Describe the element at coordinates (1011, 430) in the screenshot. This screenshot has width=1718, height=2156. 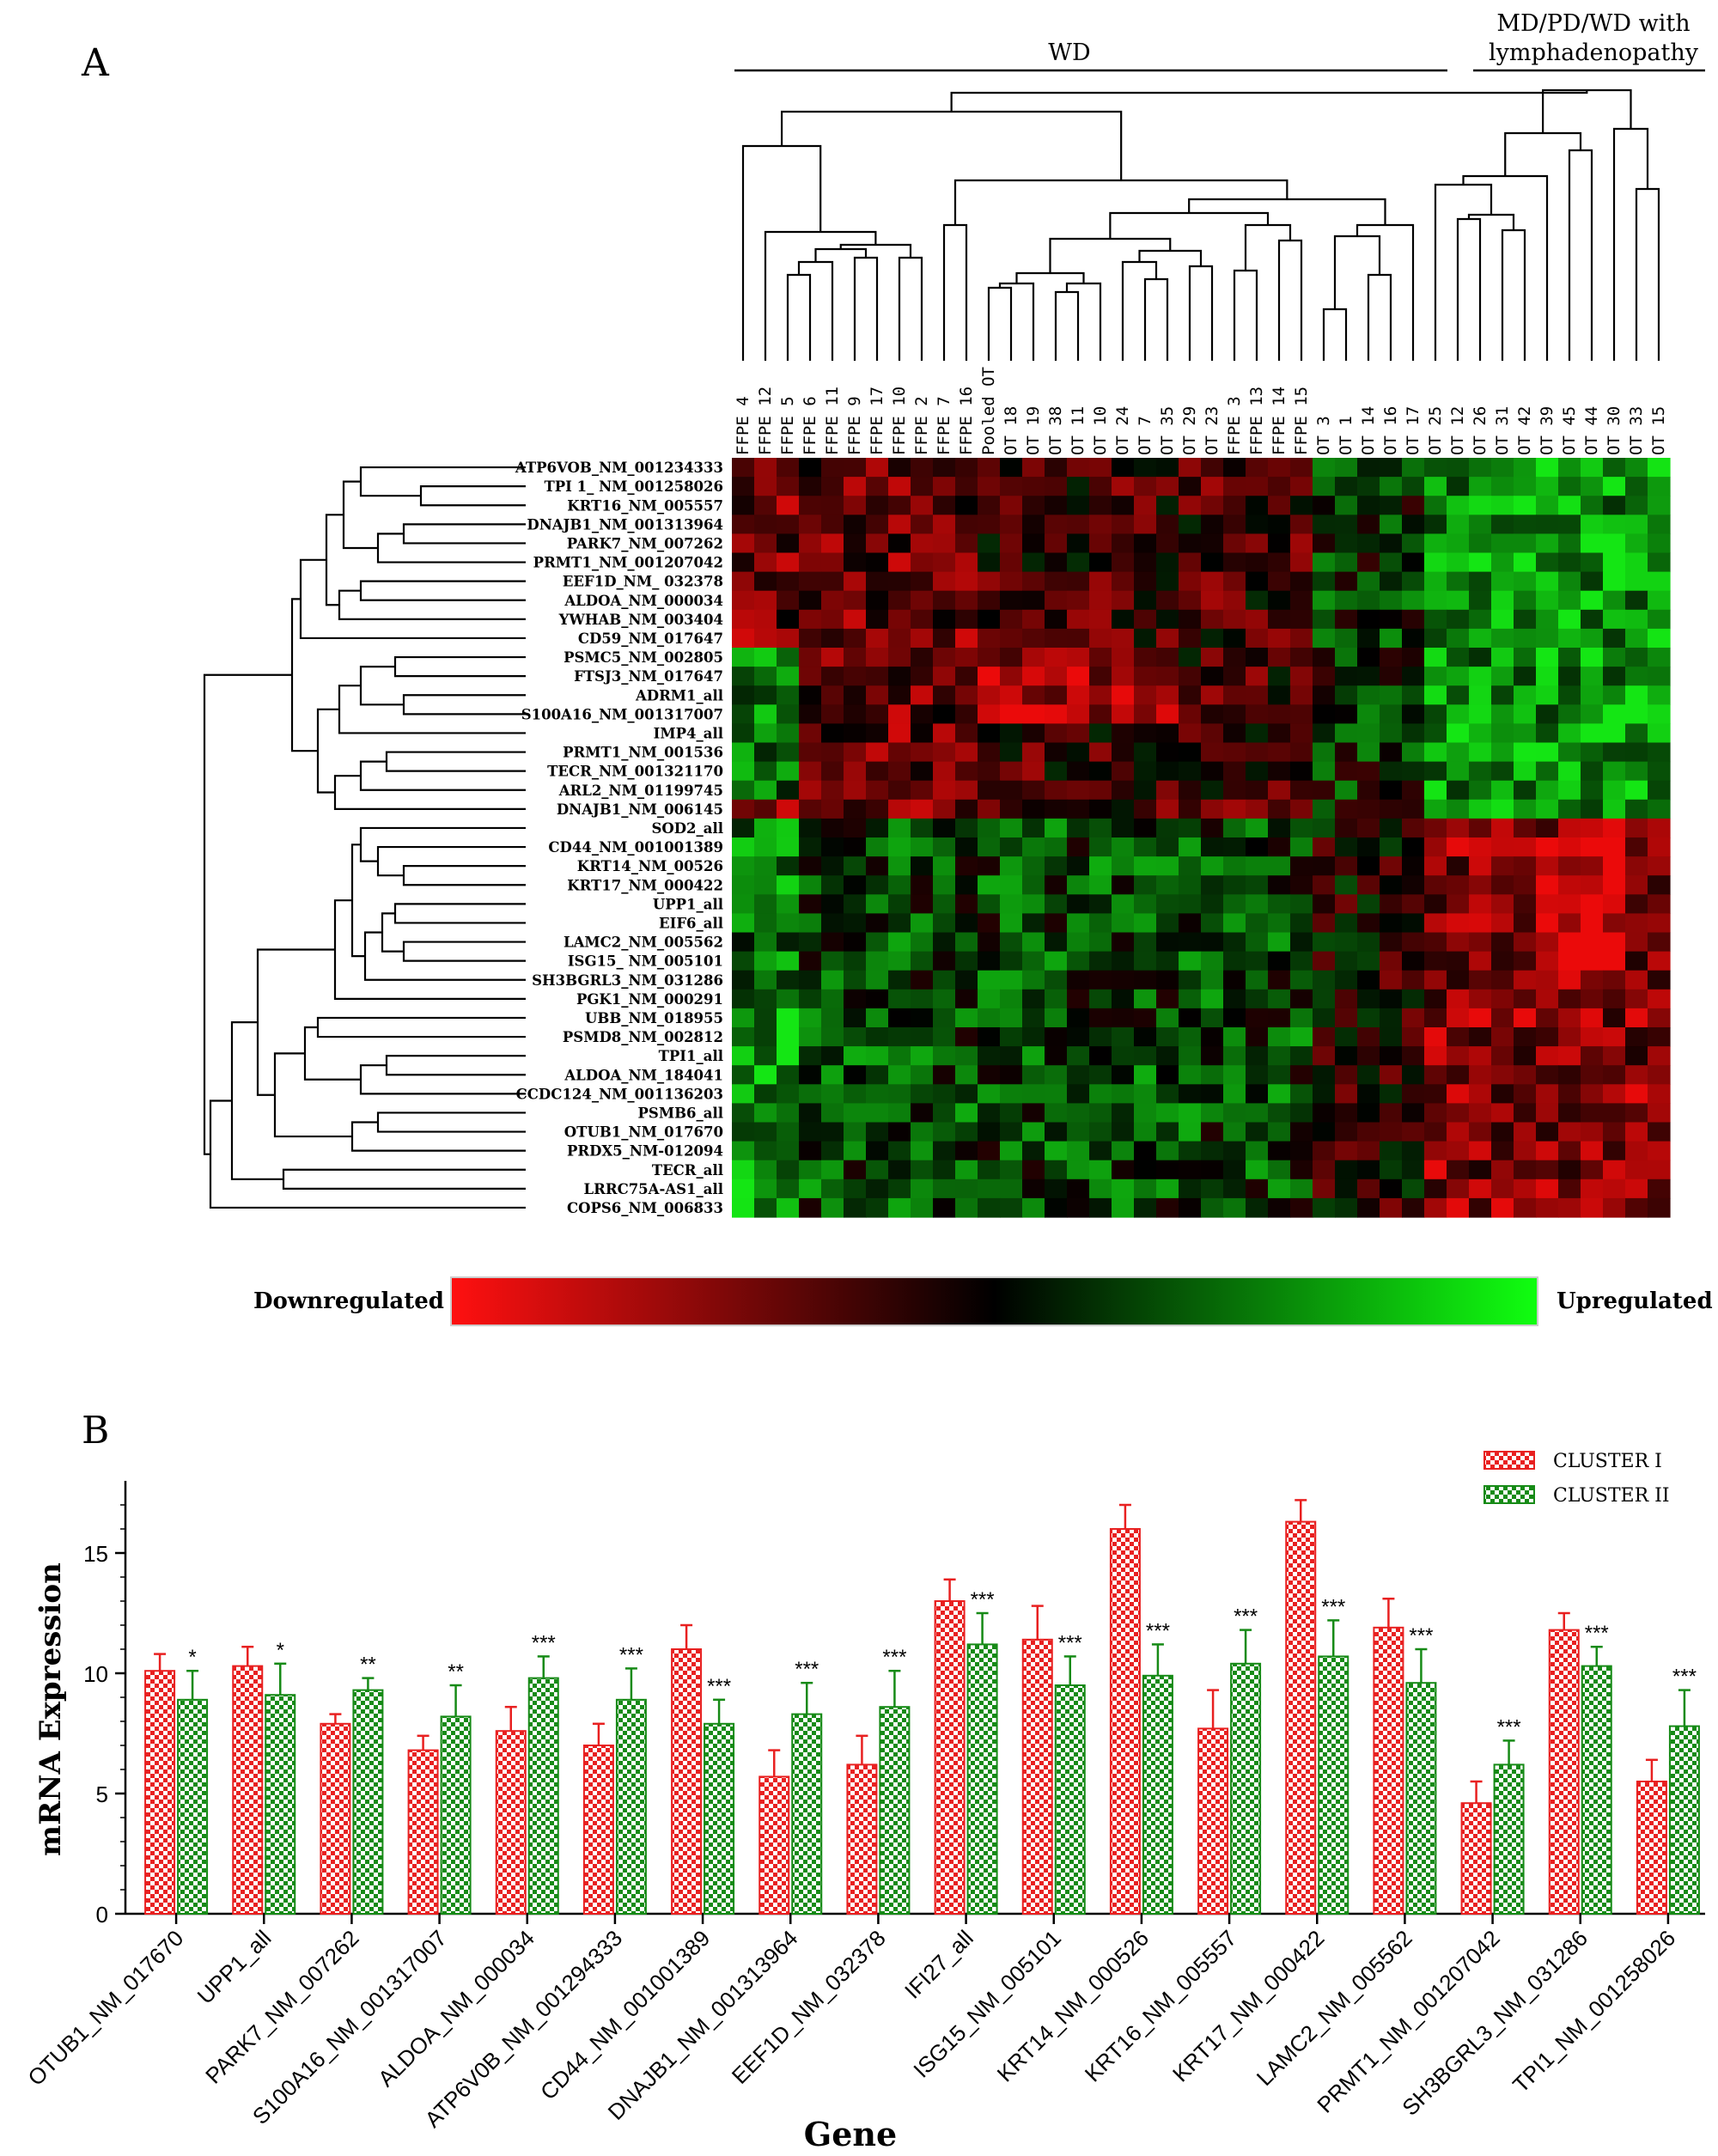
I see `column-label: OT 18` at that location.